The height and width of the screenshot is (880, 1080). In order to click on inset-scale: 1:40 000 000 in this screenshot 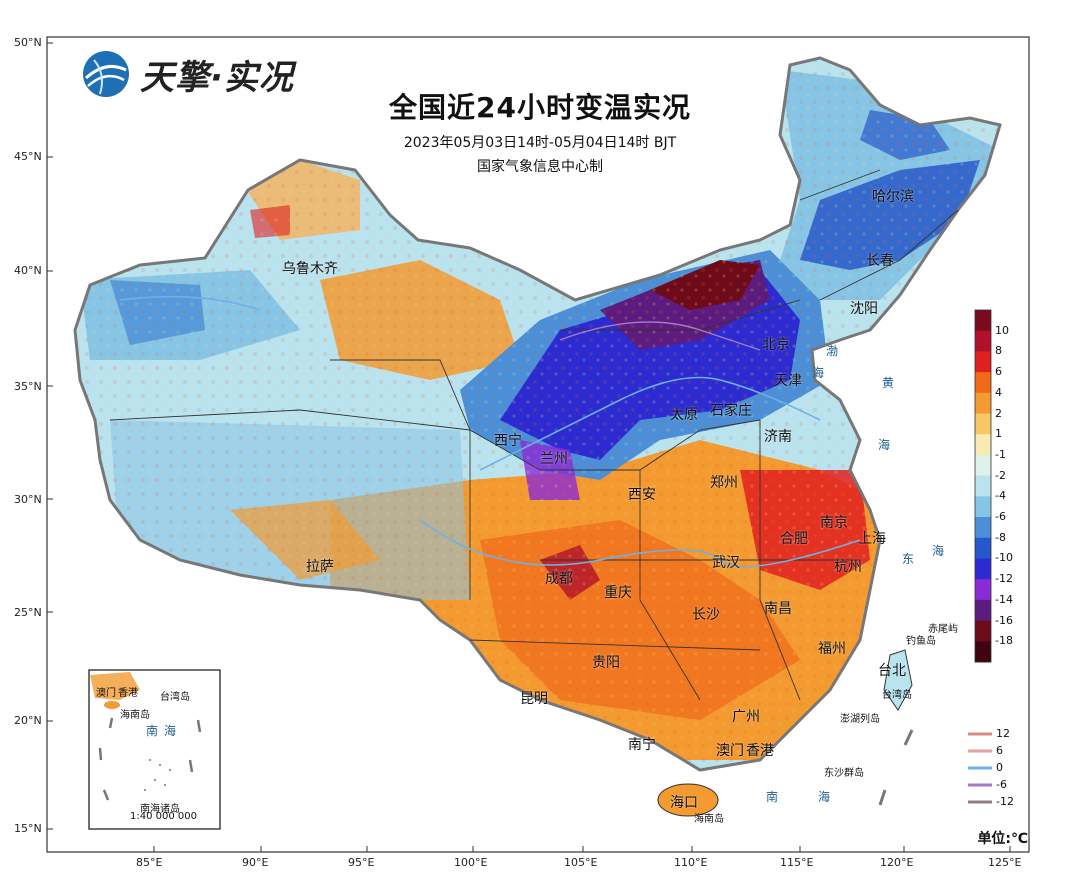, I will do `click(163, 816)`.